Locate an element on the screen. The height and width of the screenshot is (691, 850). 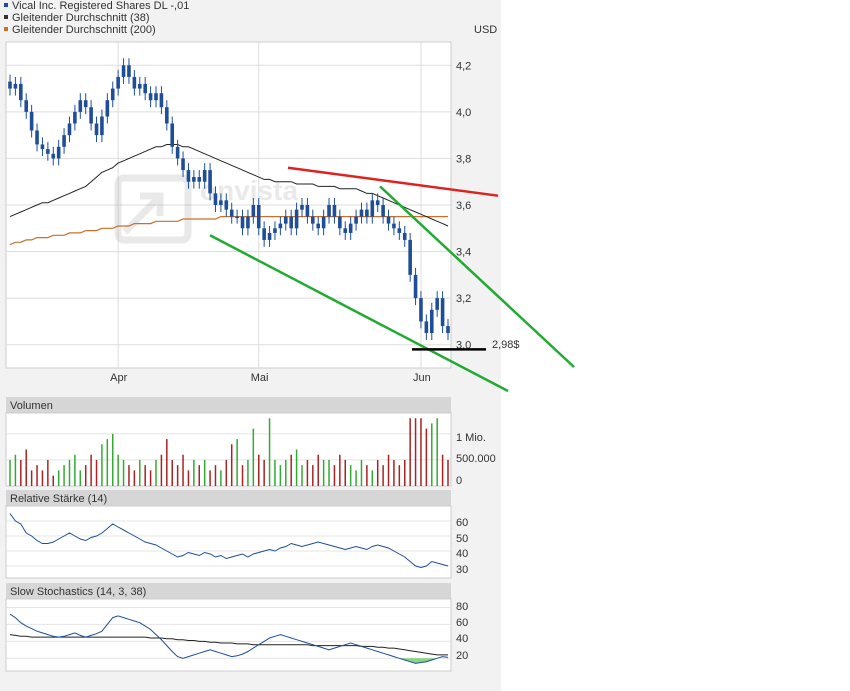
rsi-plot-area is located at coordinates (228, 542).